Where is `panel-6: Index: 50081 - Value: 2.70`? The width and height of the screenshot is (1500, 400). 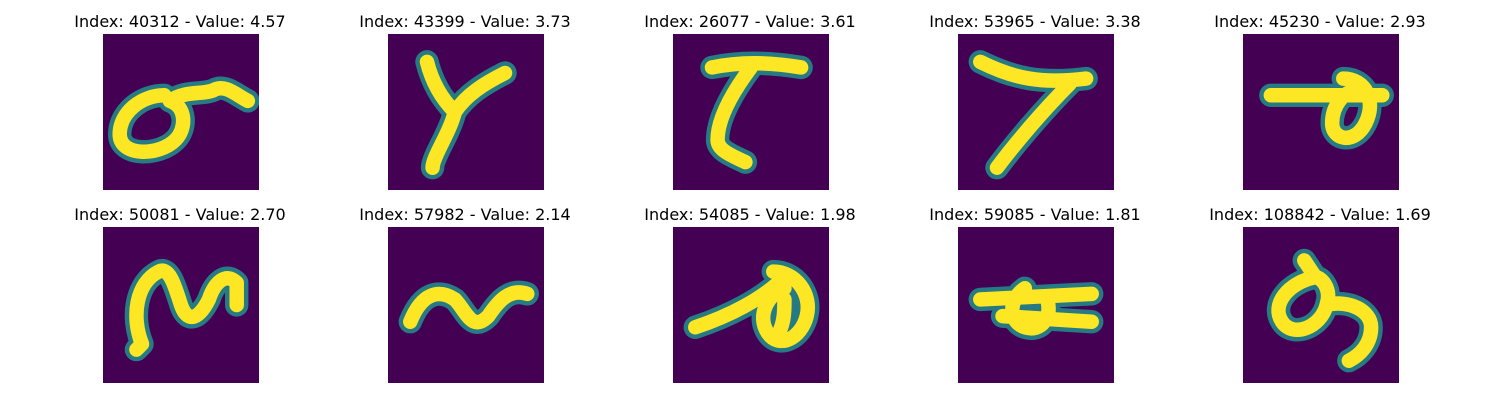
panel-6: Index: 50081 - Value: 2.70 is located at coordinates (180, 300).